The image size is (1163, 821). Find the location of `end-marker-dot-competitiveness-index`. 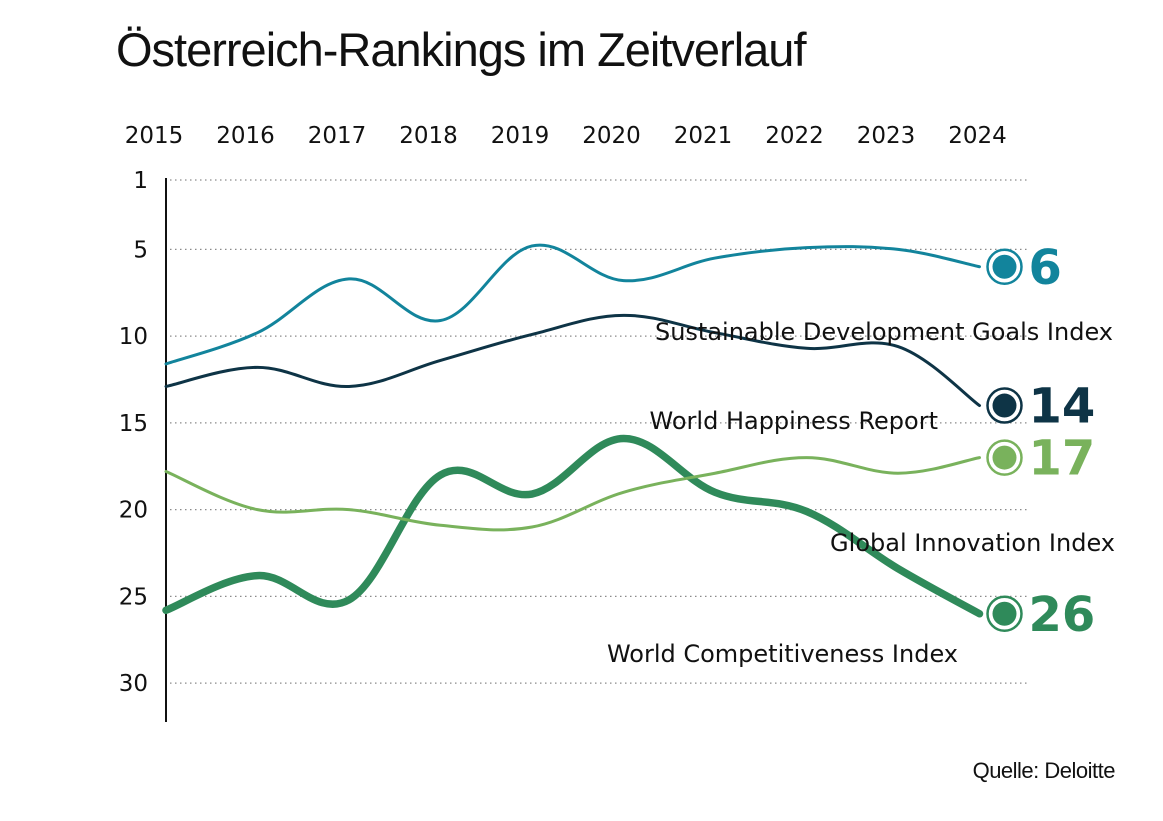

end-marker-dot-competitiveness-index is located at coordinates (1004, 613).